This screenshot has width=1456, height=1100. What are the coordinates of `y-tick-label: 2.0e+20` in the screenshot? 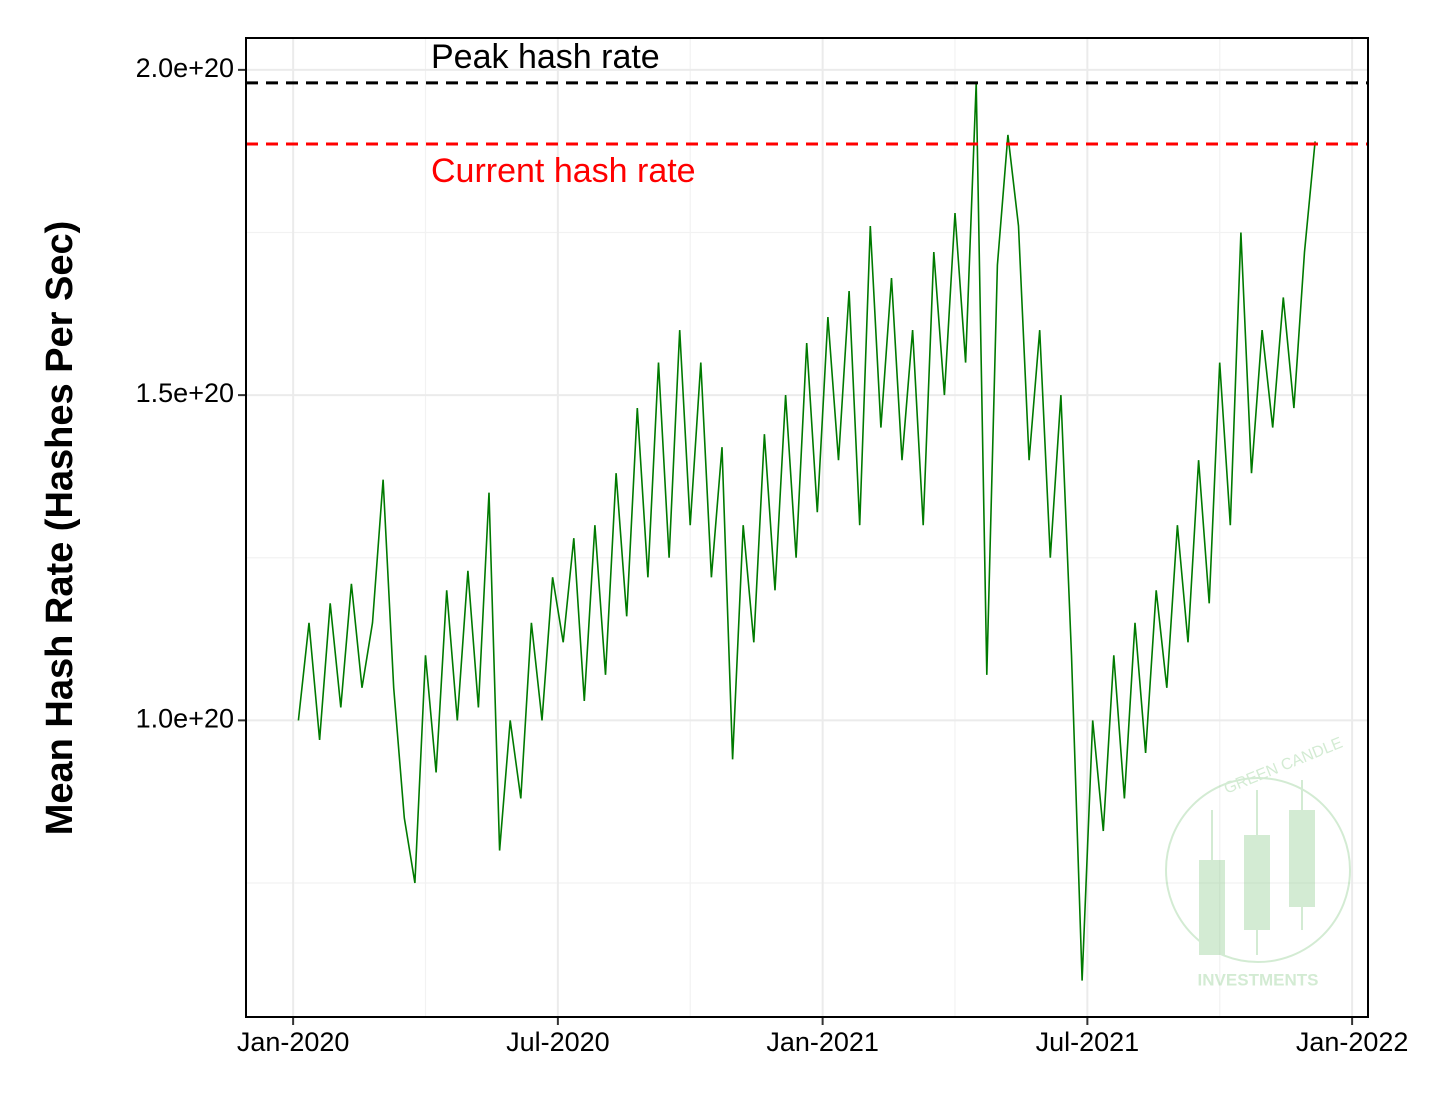 It's located at (185, 68).